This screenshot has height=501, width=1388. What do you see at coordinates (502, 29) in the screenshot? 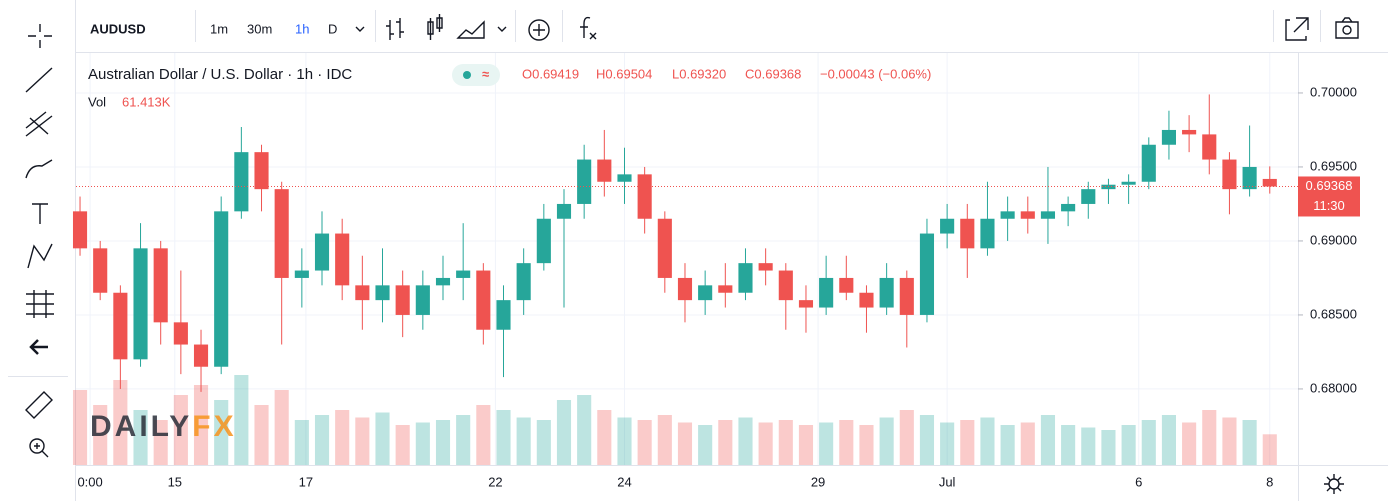
I see `chart-type-dropdown` at bounding box center [502, 29].